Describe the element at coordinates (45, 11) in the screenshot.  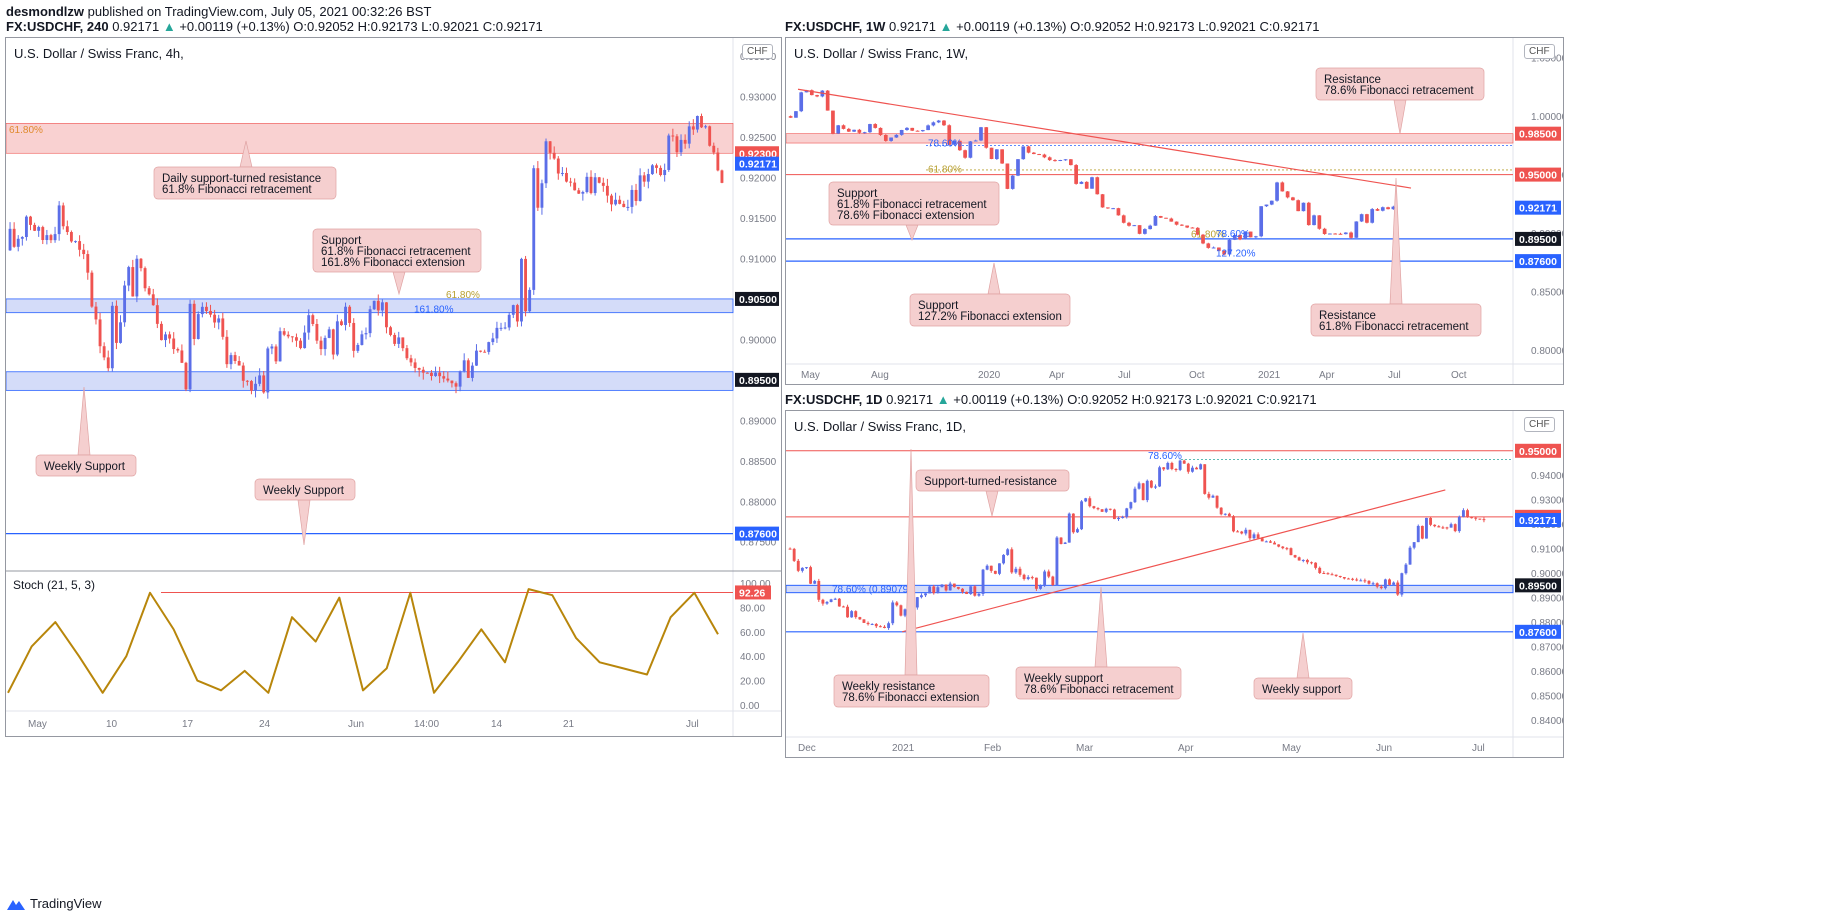
I see `author-name: desmondlzw` at that location.